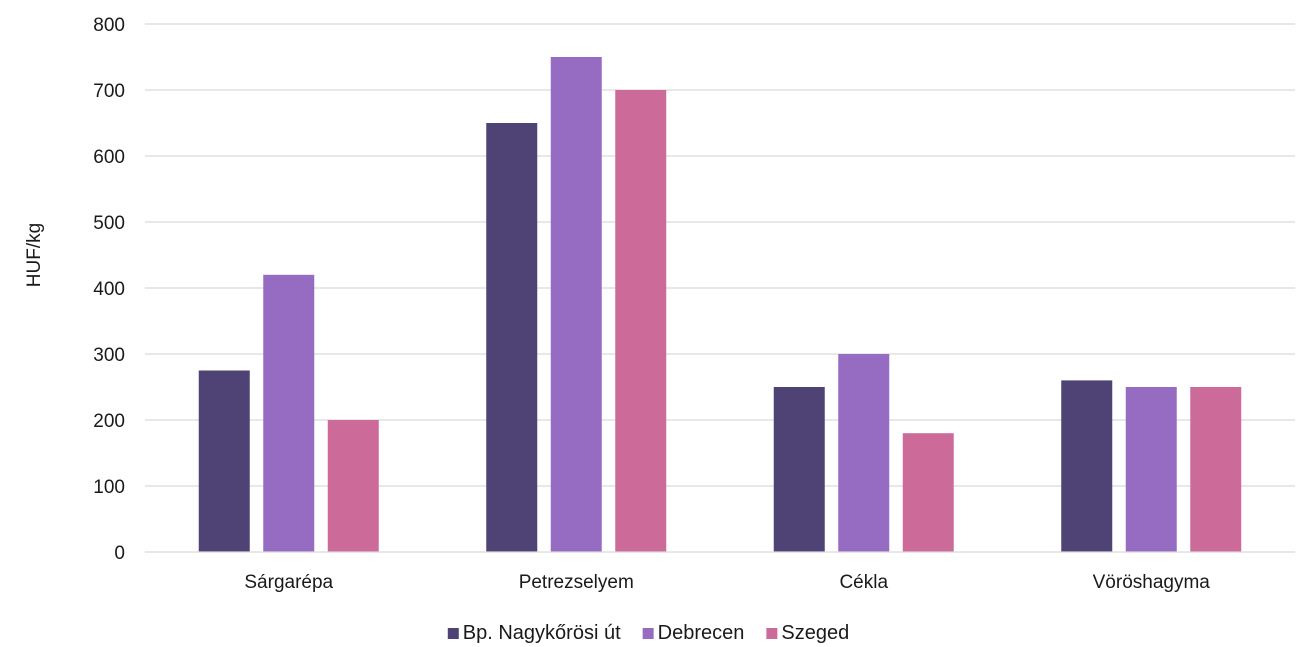 The width and height of the screenshot is (1297, 647). I want to click on legend: Bp. Nagykőrösi út Debrecen Szeged, so click(648, 633).